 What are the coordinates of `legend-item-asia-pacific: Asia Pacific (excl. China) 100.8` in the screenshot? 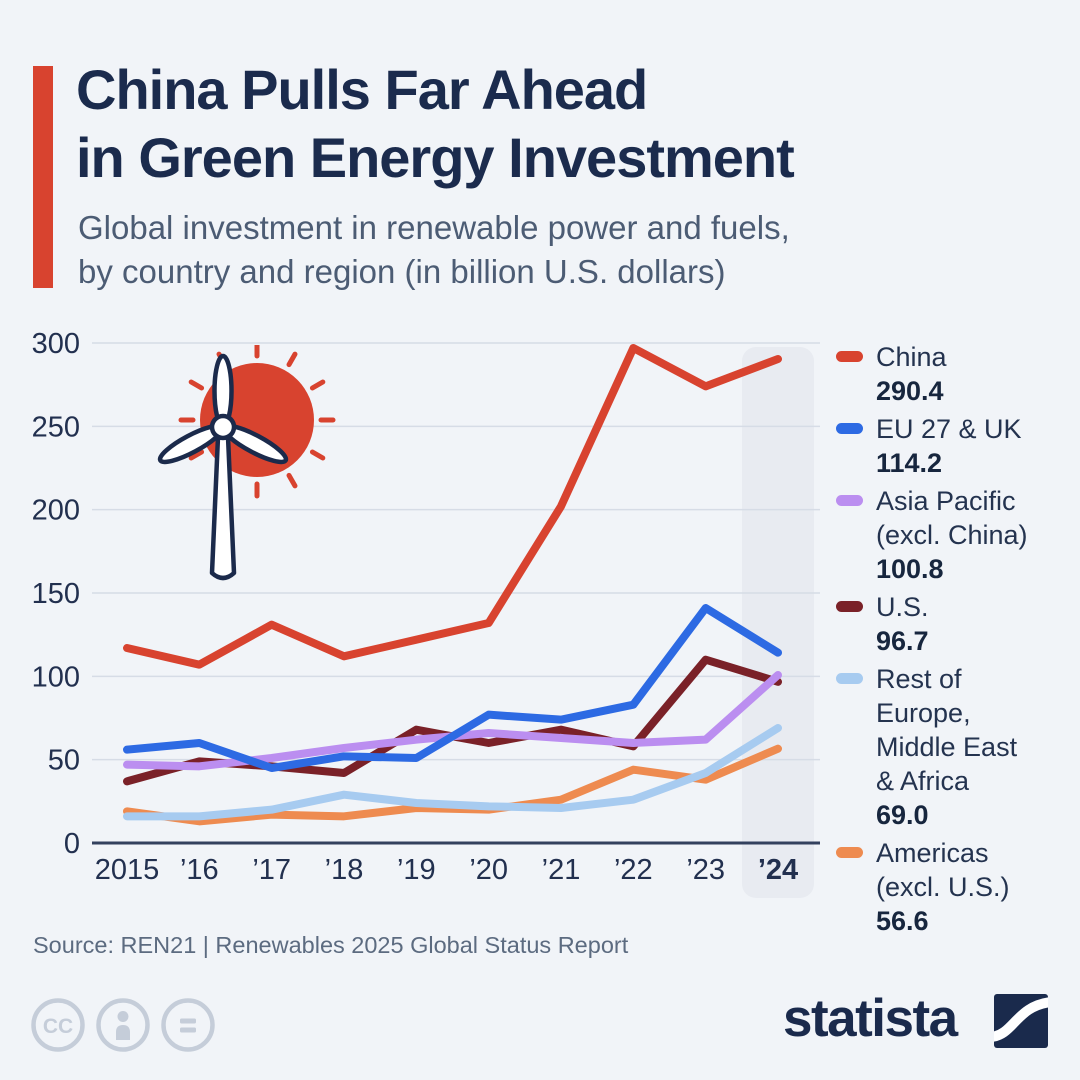 It's located at (946, 535).